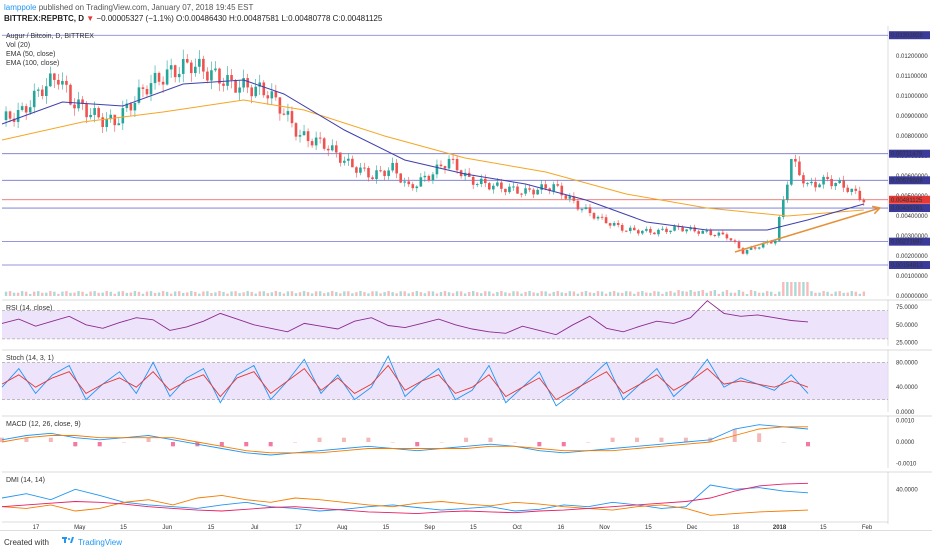 This screenshot has height=551, width=932. I want to click on price-change: −0.00005327 (−1.1%), so click(135, 18).